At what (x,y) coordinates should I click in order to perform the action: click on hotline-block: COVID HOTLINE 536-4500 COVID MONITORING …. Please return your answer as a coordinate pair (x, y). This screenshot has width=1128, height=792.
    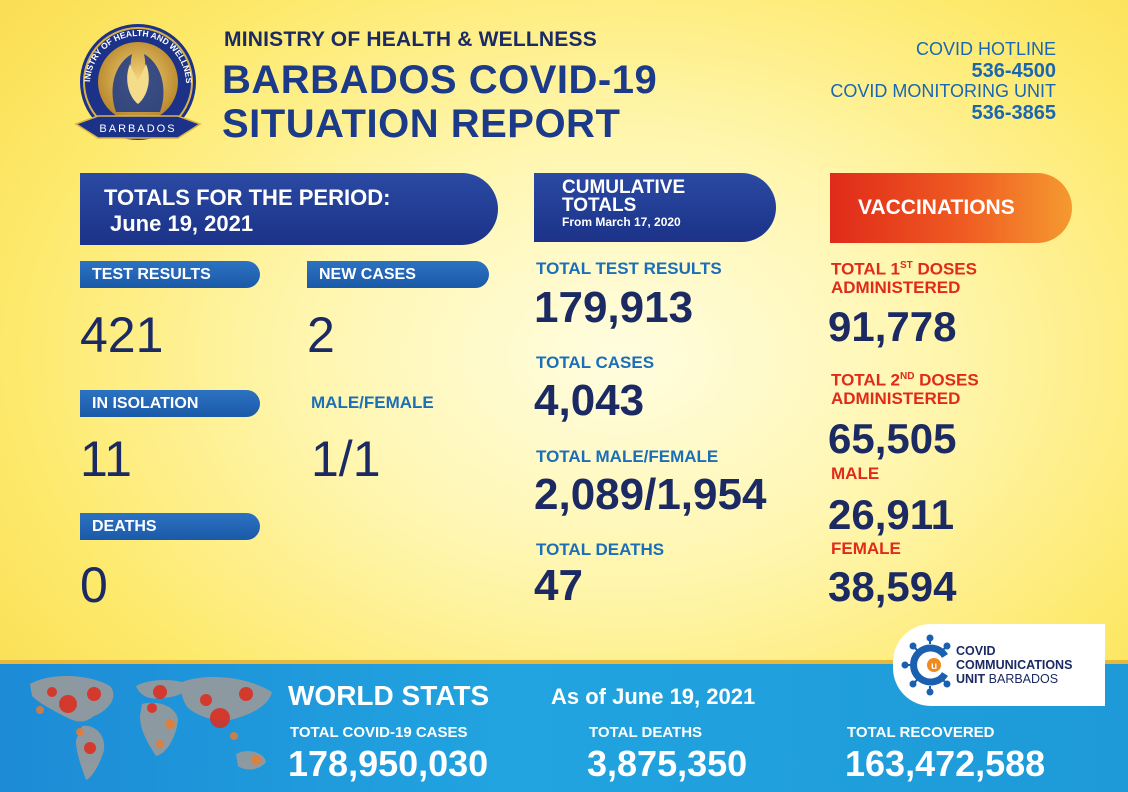
    Looking at the image, I should click on (943, 81).